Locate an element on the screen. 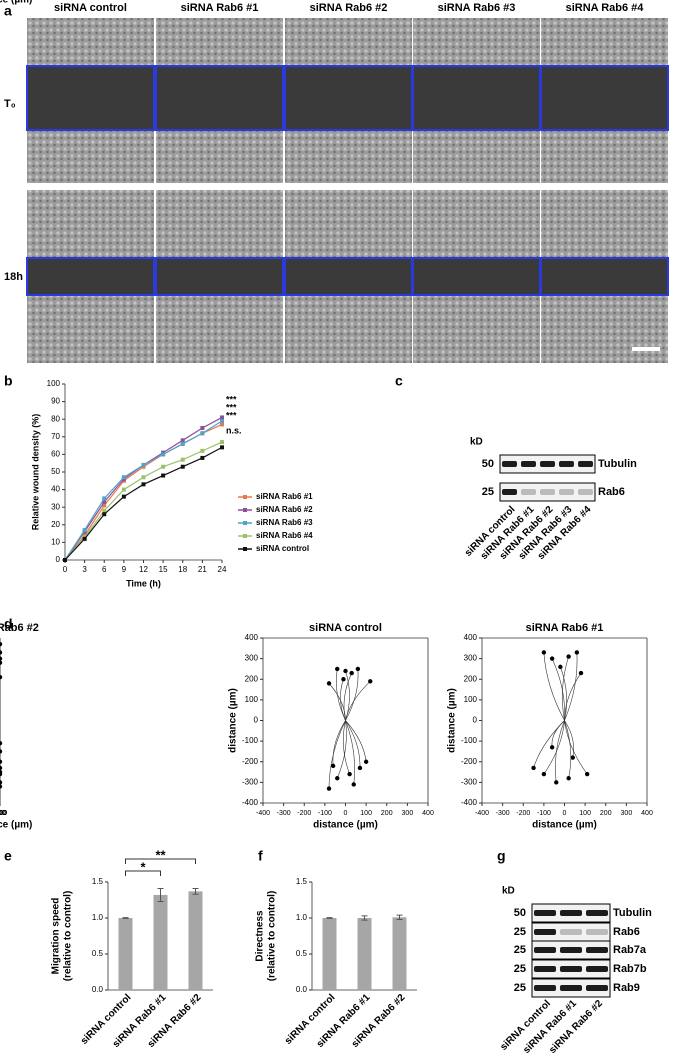 This screenshot has height=1063, width=684. marker-label: 25 is located at coordinates (488, 492).